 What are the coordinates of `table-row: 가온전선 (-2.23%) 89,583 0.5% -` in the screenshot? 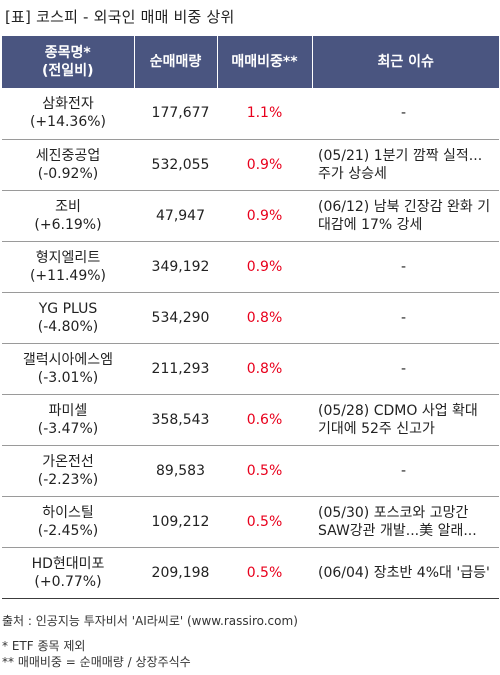 It's located at (250, 471).